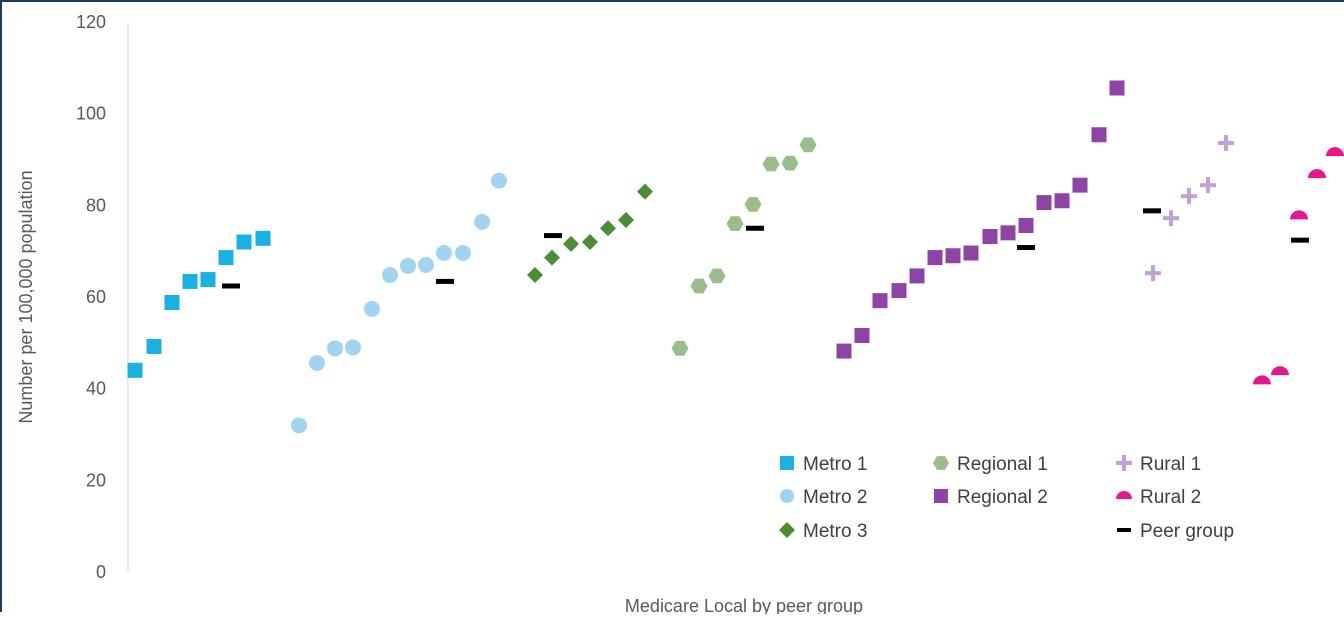 Image resolution: width=1344 pixels, height=619 pixels. Describe the element at coordinates (1170, 464) in the screenshot. I see `legend-label: Rural 1` at that location.